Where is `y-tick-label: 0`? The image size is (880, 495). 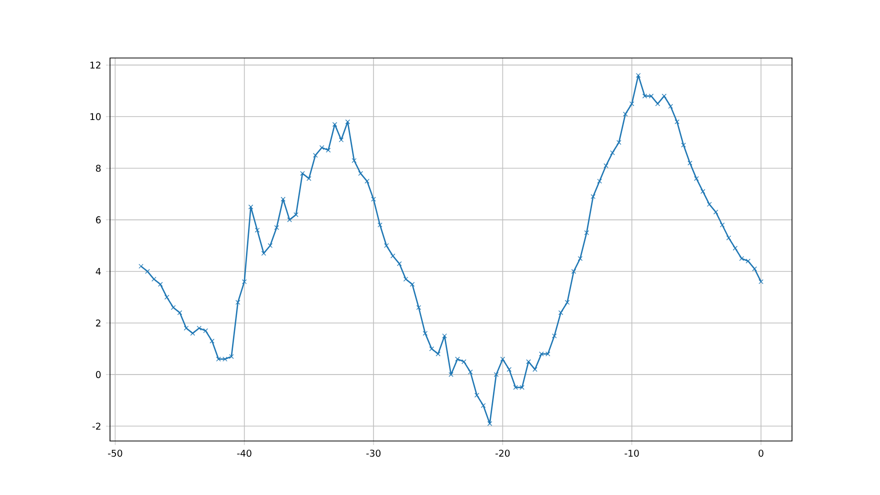 y-tick-label: 0 is located at coordinates (98, 374).